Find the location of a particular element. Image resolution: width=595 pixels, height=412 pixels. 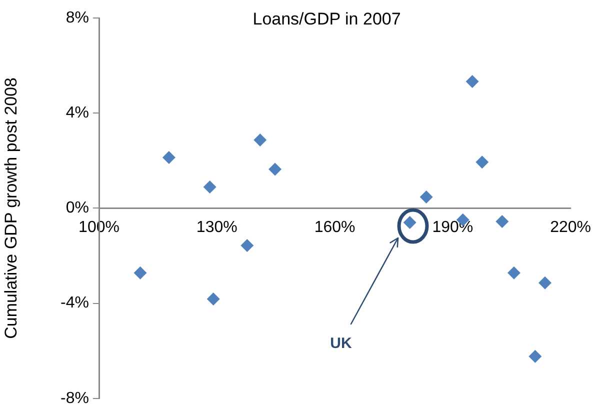

x-tick-label: 160% is located at coordinates (335, 227).